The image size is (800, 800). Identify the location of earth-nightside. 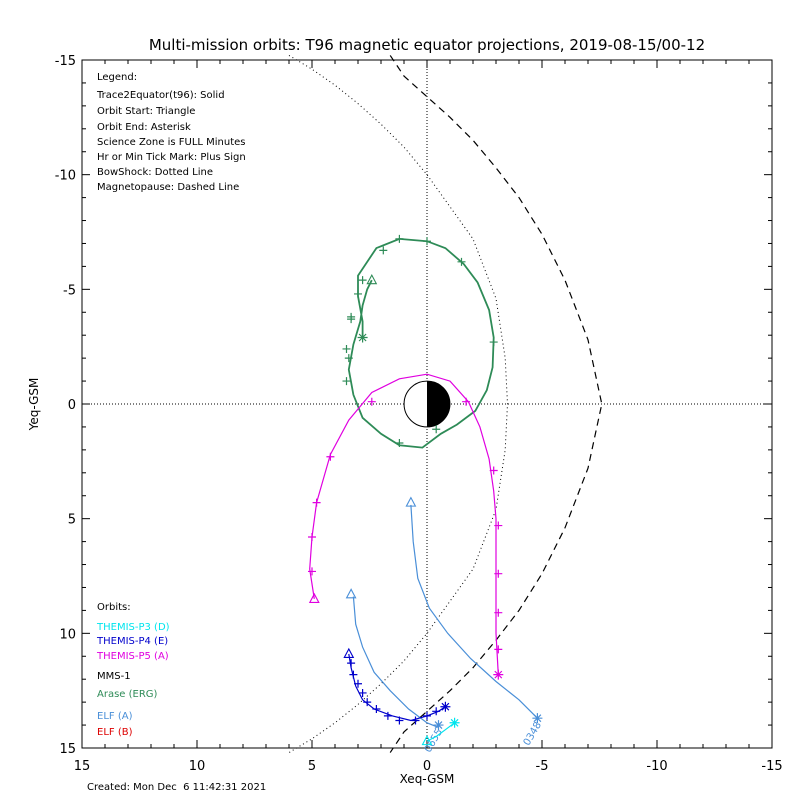
(438, 404).